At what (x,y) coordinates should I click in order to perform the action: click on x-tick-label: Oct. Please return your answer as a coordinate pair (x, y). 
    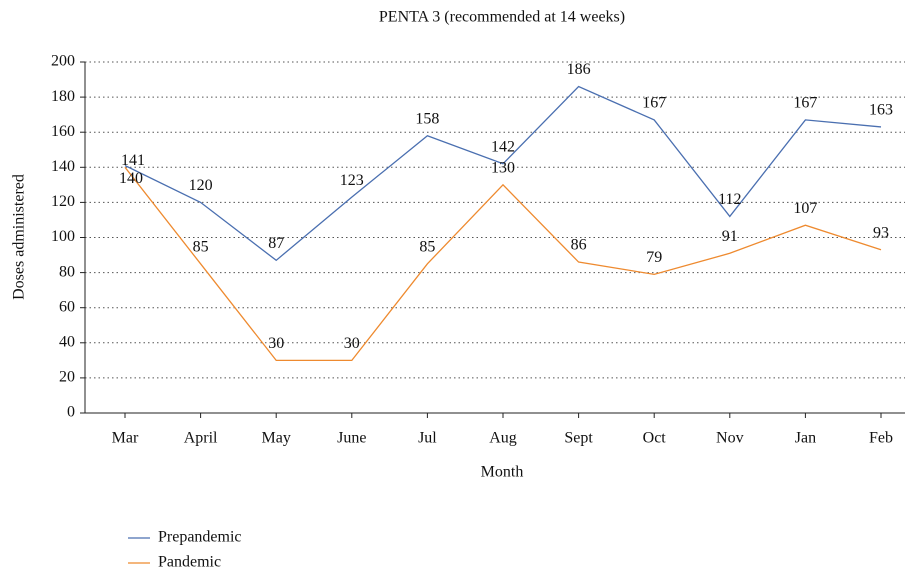
    Looking at the image, I should click on (655, 438).